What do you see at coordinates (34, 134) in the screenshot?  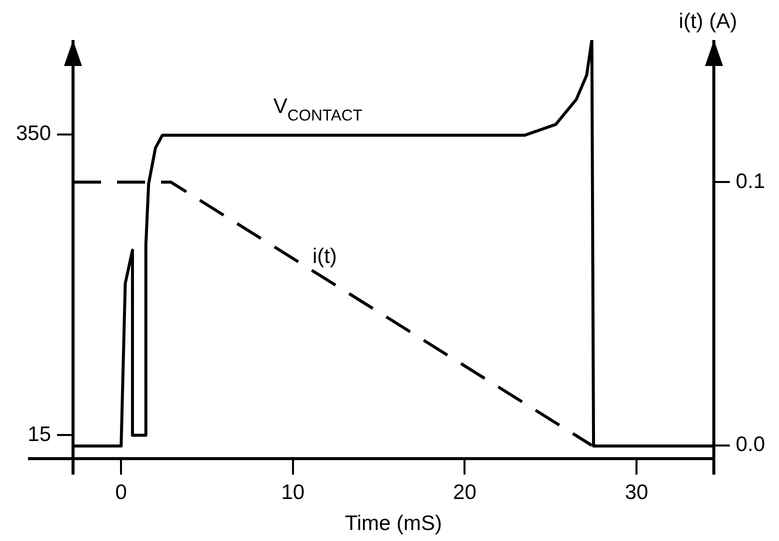 I see `y-tick-label: 350` at bounding box center [34, 134].